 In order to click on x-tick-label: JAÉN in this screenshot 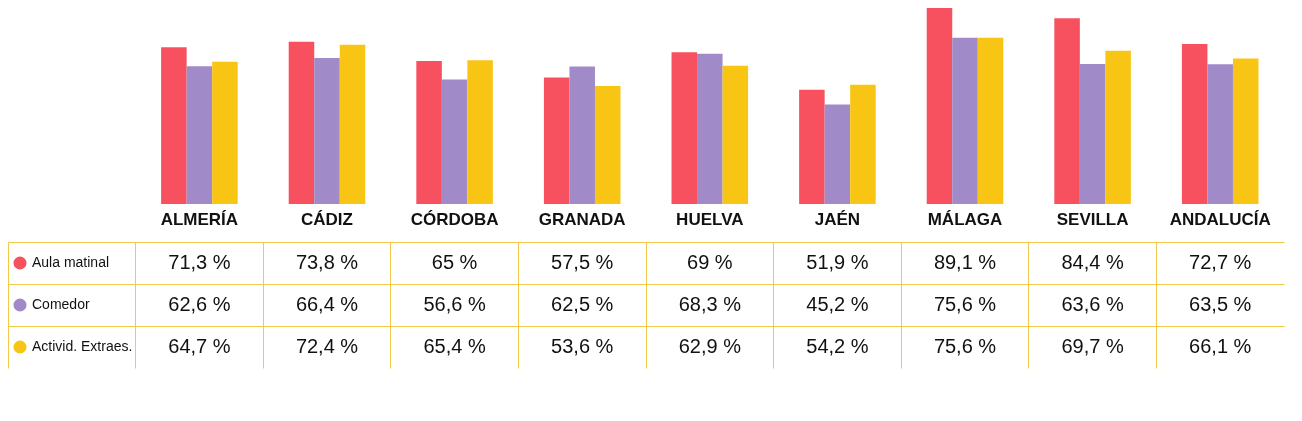, I will do `click(837, 219)`.